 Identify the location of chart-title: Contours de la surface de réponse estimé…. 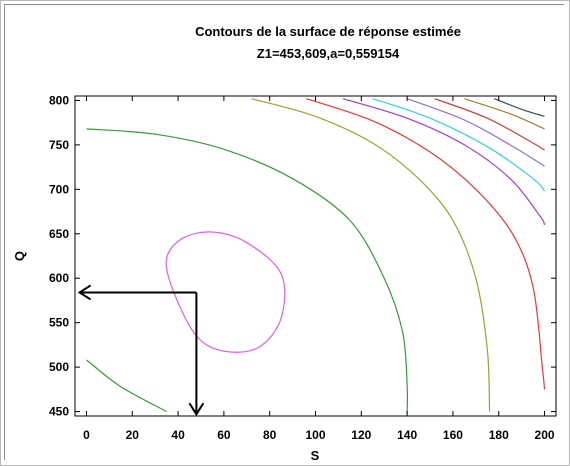
(328, 31).